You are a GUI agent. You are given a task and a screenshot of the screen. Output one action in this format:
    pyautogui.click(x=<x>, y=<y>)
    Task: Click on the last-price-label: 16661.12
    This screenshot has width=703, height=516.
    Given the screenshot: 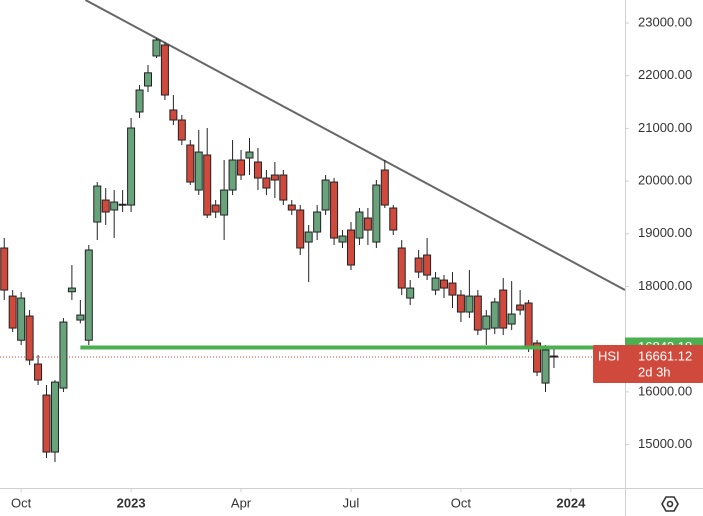 What is the action you would take?
    pyautogui.click(x=665, y=355)
    